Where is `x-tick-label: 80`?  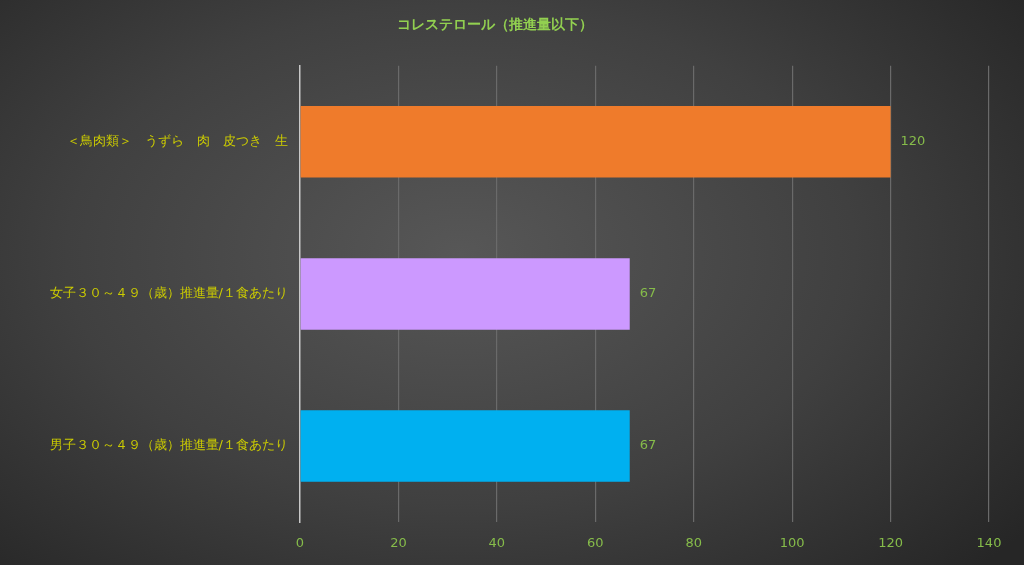
x-tick-label: 80 is located at coordinates (693, 543).